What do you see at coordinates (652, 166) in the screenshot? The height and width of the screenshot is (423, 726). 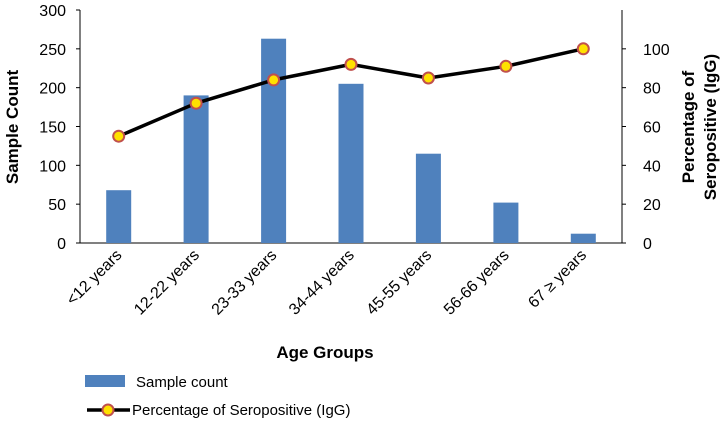 I see `right-tick-label-2: 40` at bounding box center [652, 166].